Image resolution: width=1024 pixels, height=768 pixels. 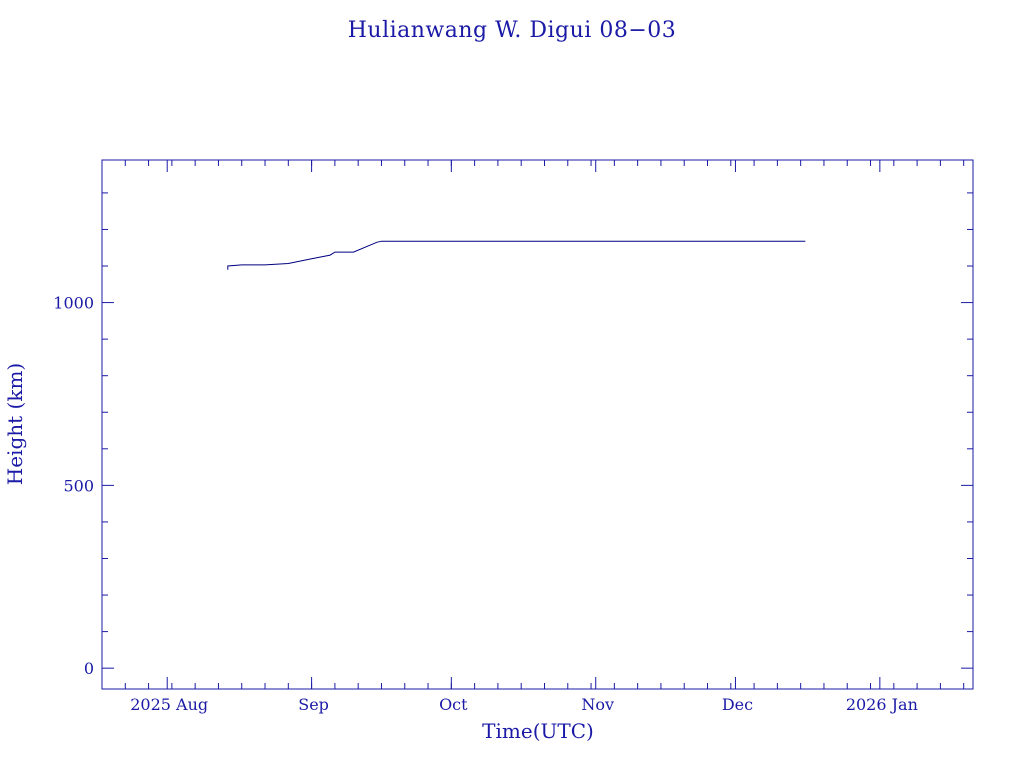 I want to click on x-axis-label: Time(UTC), so click(x=538, y=731).